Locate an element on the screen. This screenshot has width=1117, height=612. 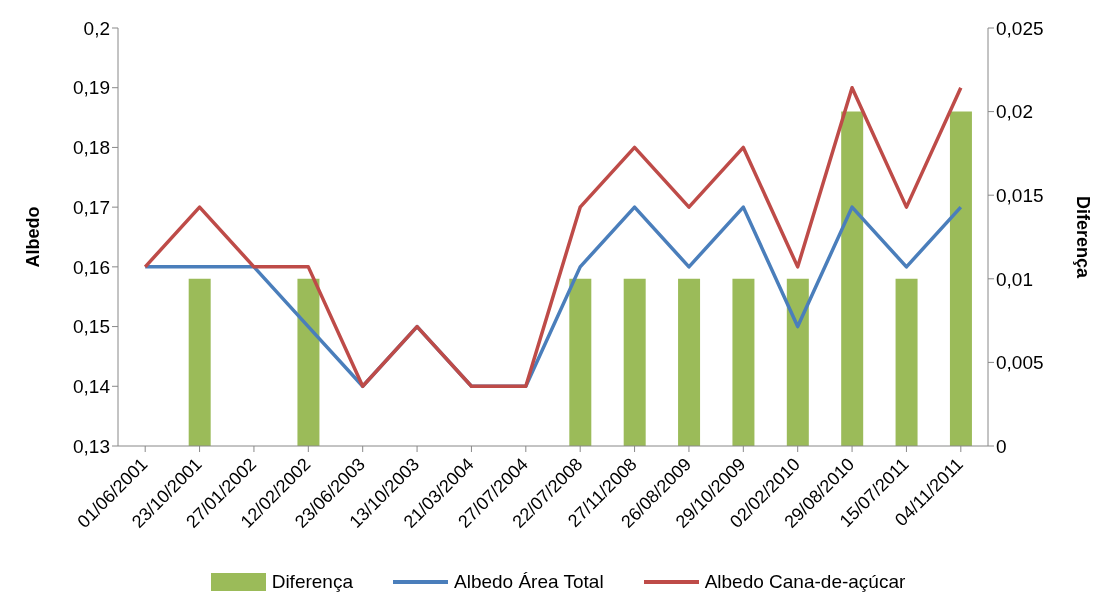
y-tick-label: 0,17 is located at coordinates (91, 207).